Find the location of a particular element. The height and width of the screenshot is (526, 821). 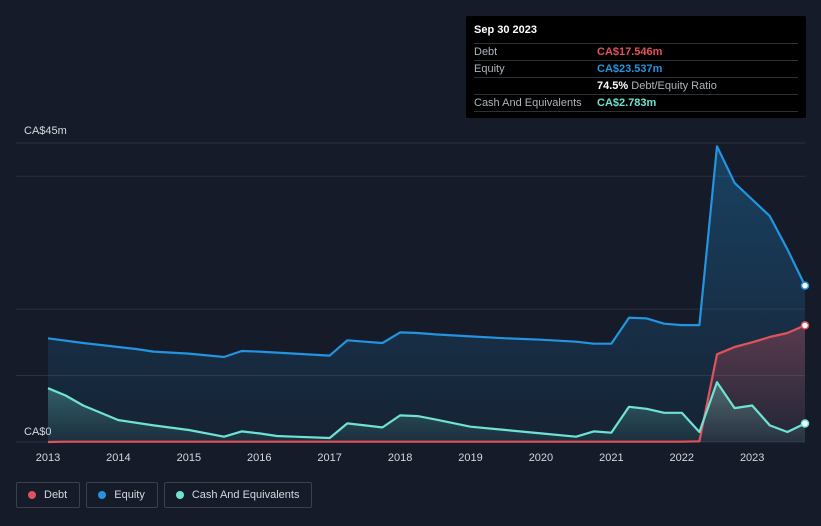

tooltip-row-equity: Equity CA$23.537m is located at coordinates (636, 68).